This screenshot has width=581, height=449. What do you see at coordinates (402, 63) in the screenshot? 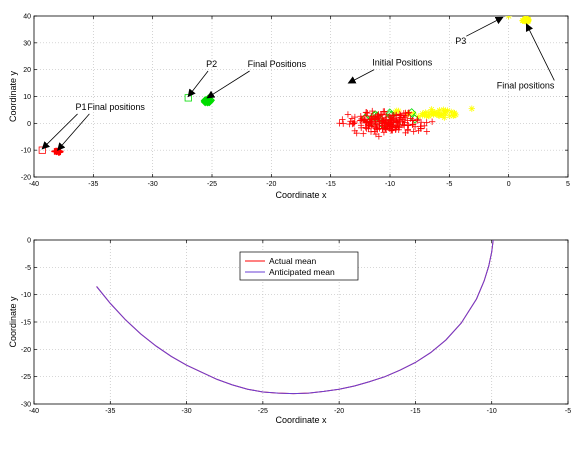
I see `annotation-label: Initial Positions` at bounding box center [402, 63].